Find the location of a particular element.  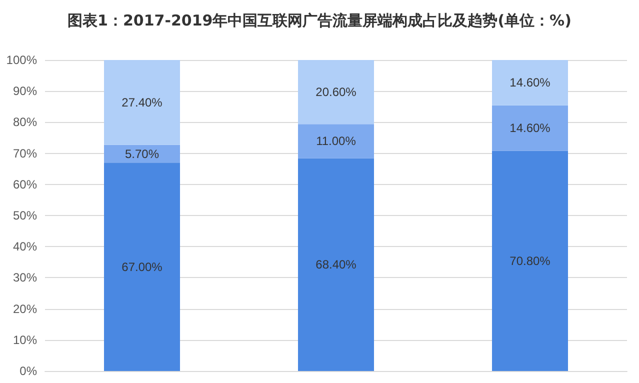

data-label: 67.00% is located at coordinates (142, 267).